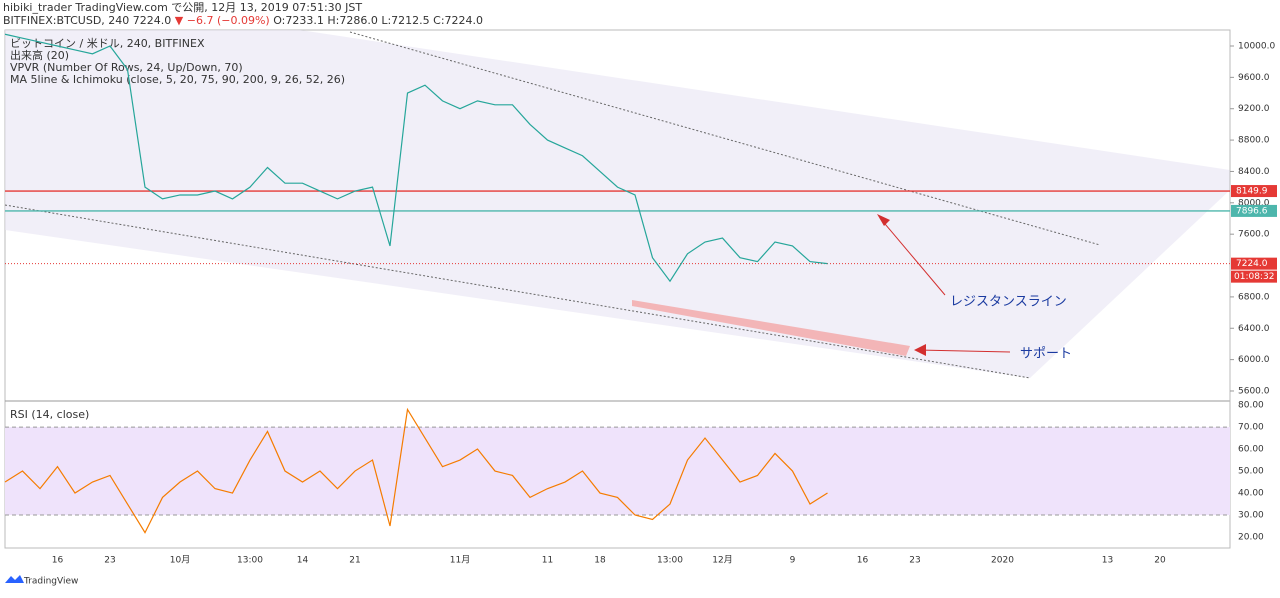 The height and width of the screenshot is (598, 1280). I want to click on y2-tick-label: 60.00, so click(1251, 450).